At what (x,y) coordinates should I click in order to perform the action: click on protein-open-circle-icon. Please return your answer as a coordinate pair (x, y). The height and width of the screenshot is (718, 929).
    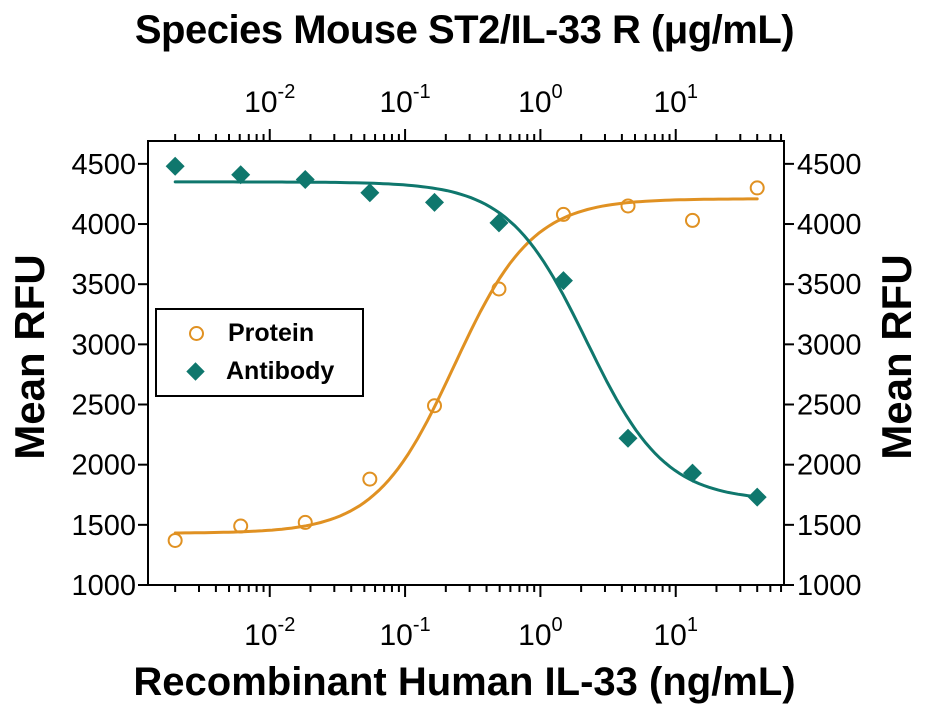
    Looking at the image, I should click on (196, 333).